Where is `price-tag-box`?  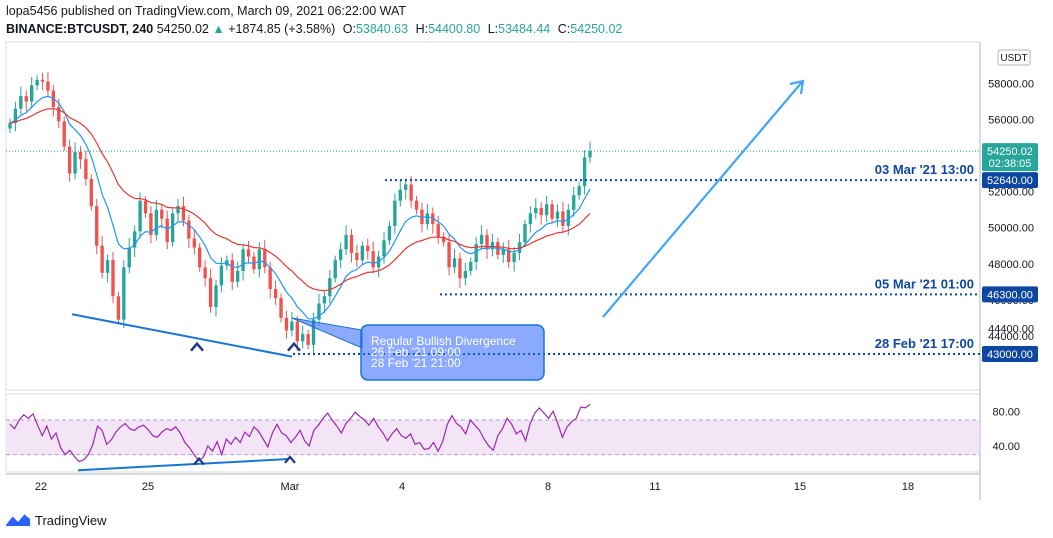
price-tag-box is located at coordinates (1010, 157).